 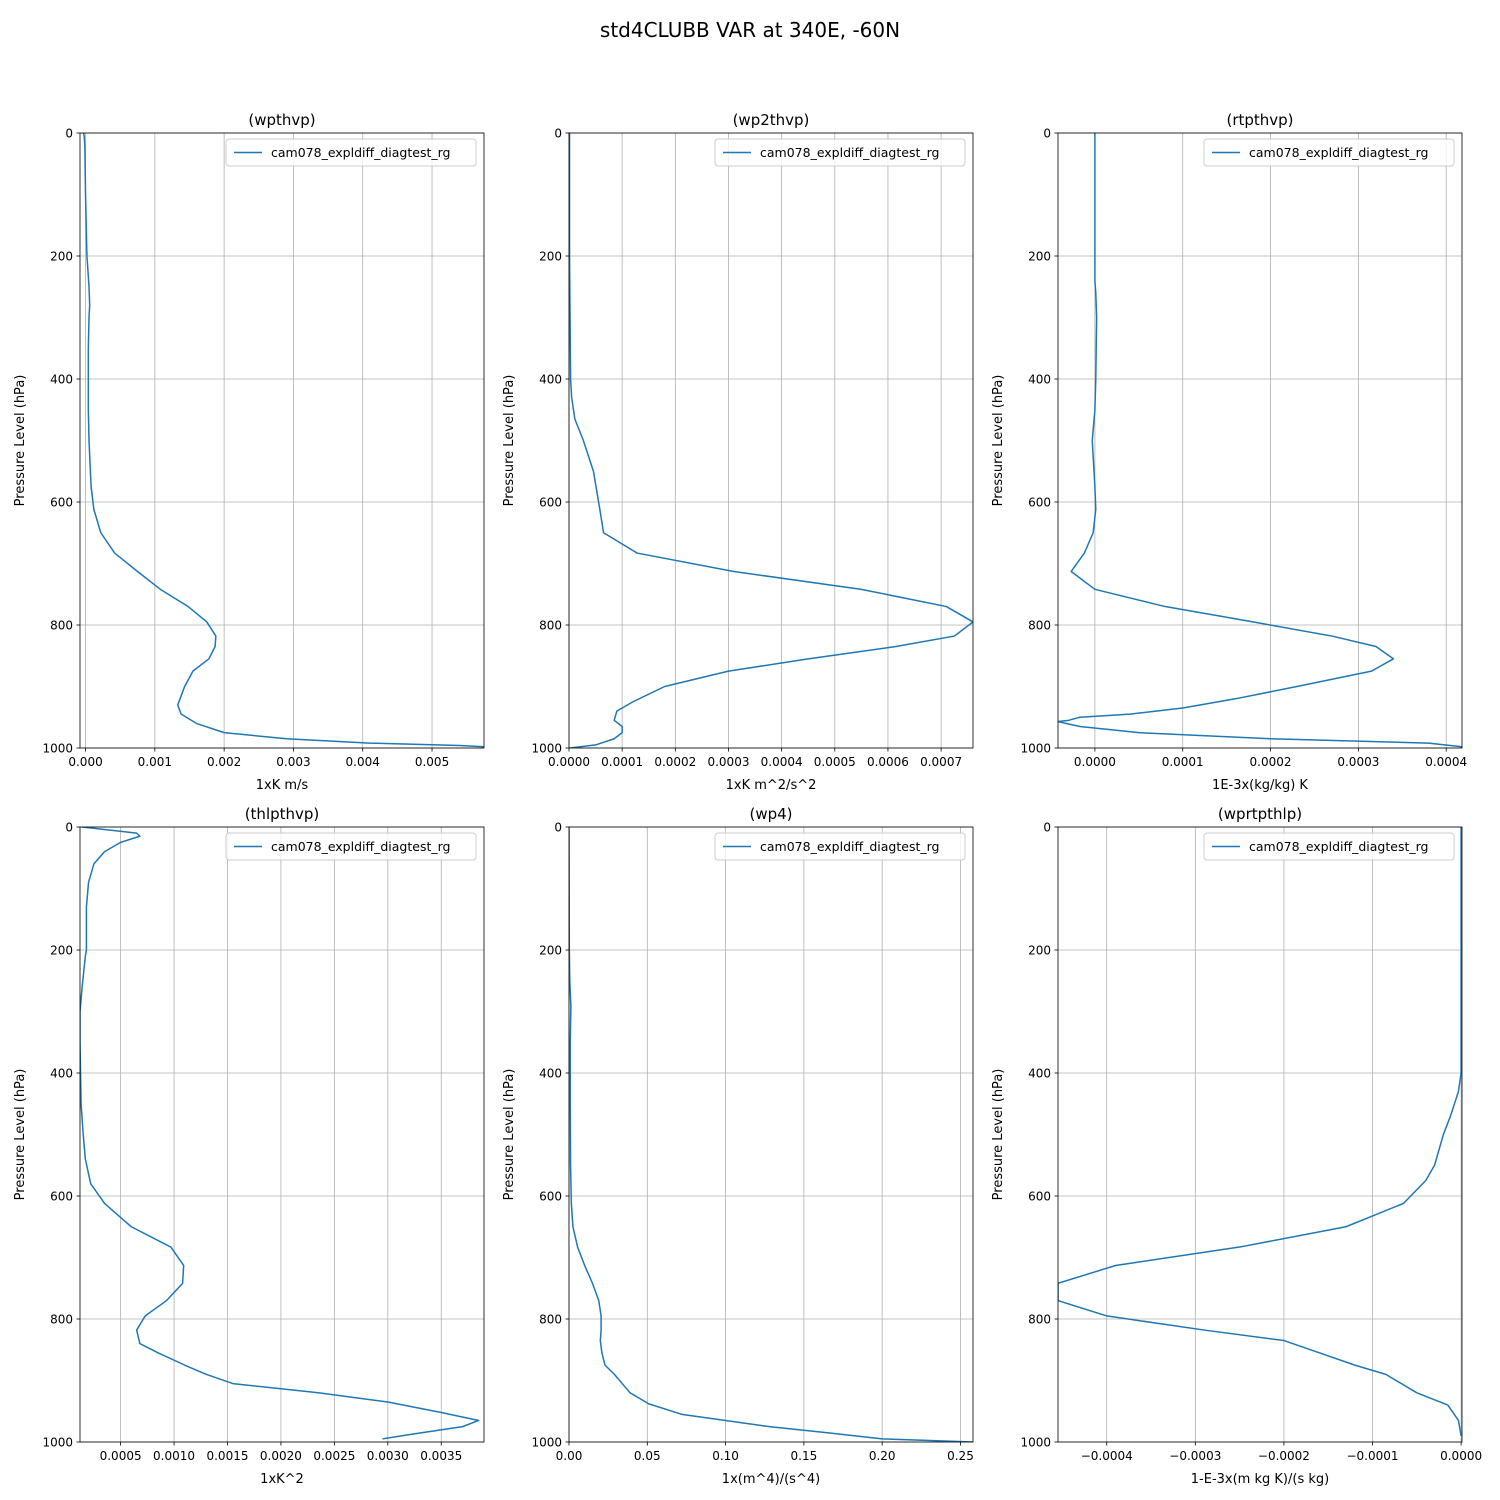 What do you see at coordinates (224, 762) in the screenshot?
I see `x-tick-label: 0.002` at bounding box center [224, 762].